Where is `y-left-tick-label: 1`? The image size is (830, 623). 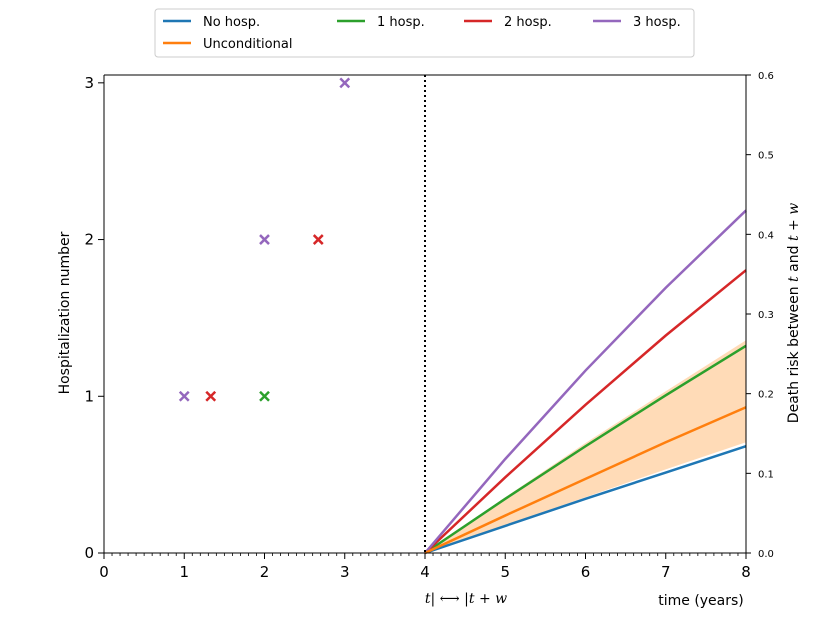
y-left-tick-label: 1 is located at coordinates (89, 396).